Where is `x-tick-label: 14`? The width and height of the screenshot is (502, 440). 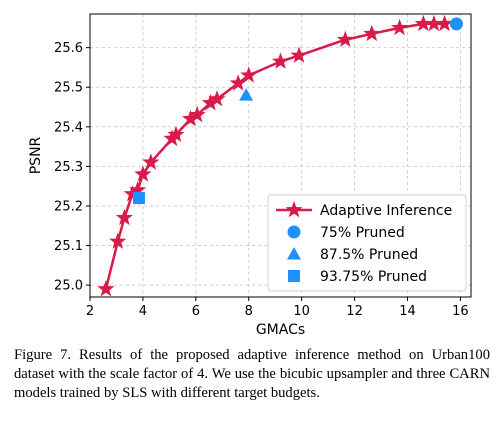 x-tick-label: 14 is located at coordinates (407, 311).